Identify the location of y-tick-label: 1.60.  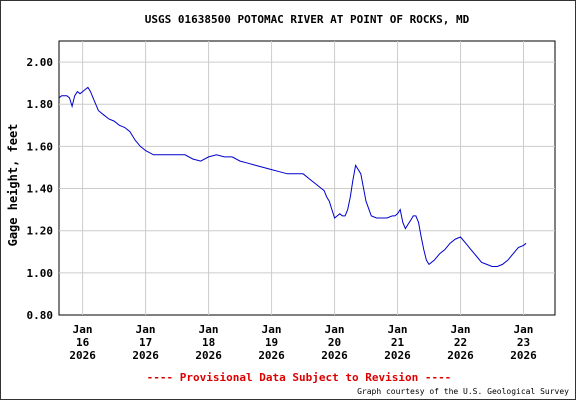
(40, 146).